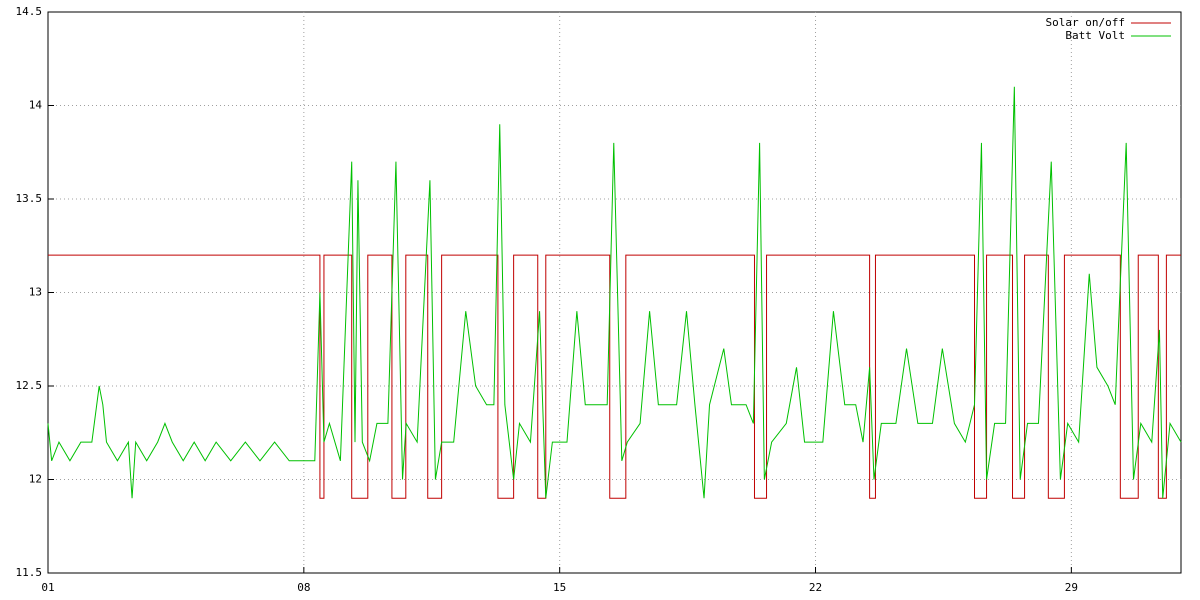 This screenshot has height=600, width=1200. I want to click on y-tick-label: 13.5, so click(29, 198).